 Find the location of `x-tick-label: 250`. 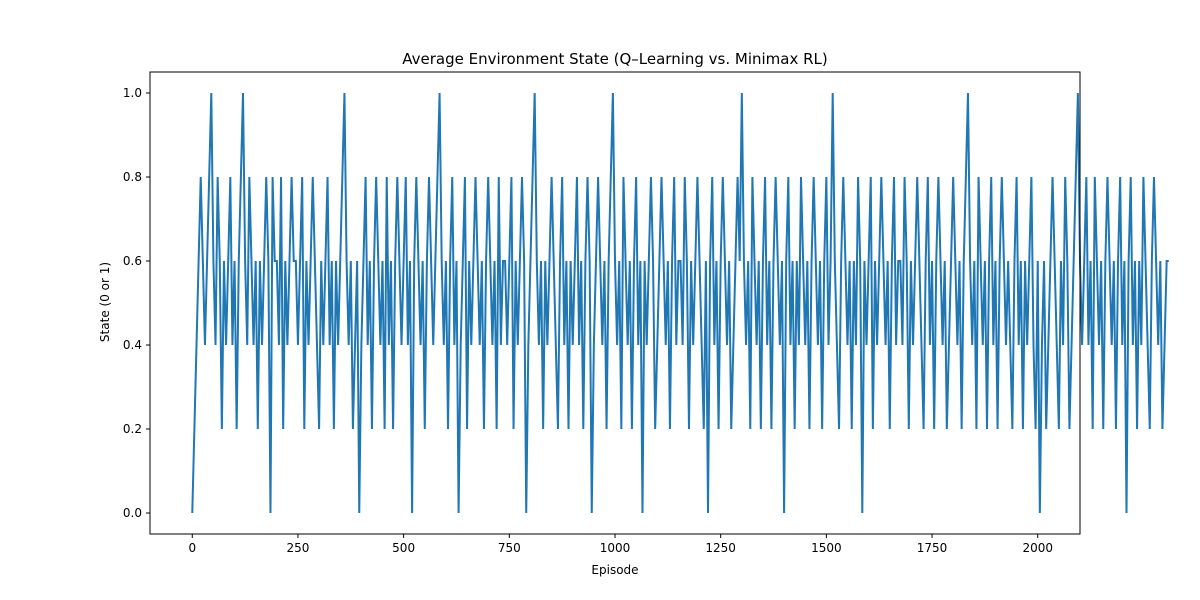

x-tick-label: 250 is located at coordinates (298, 548).